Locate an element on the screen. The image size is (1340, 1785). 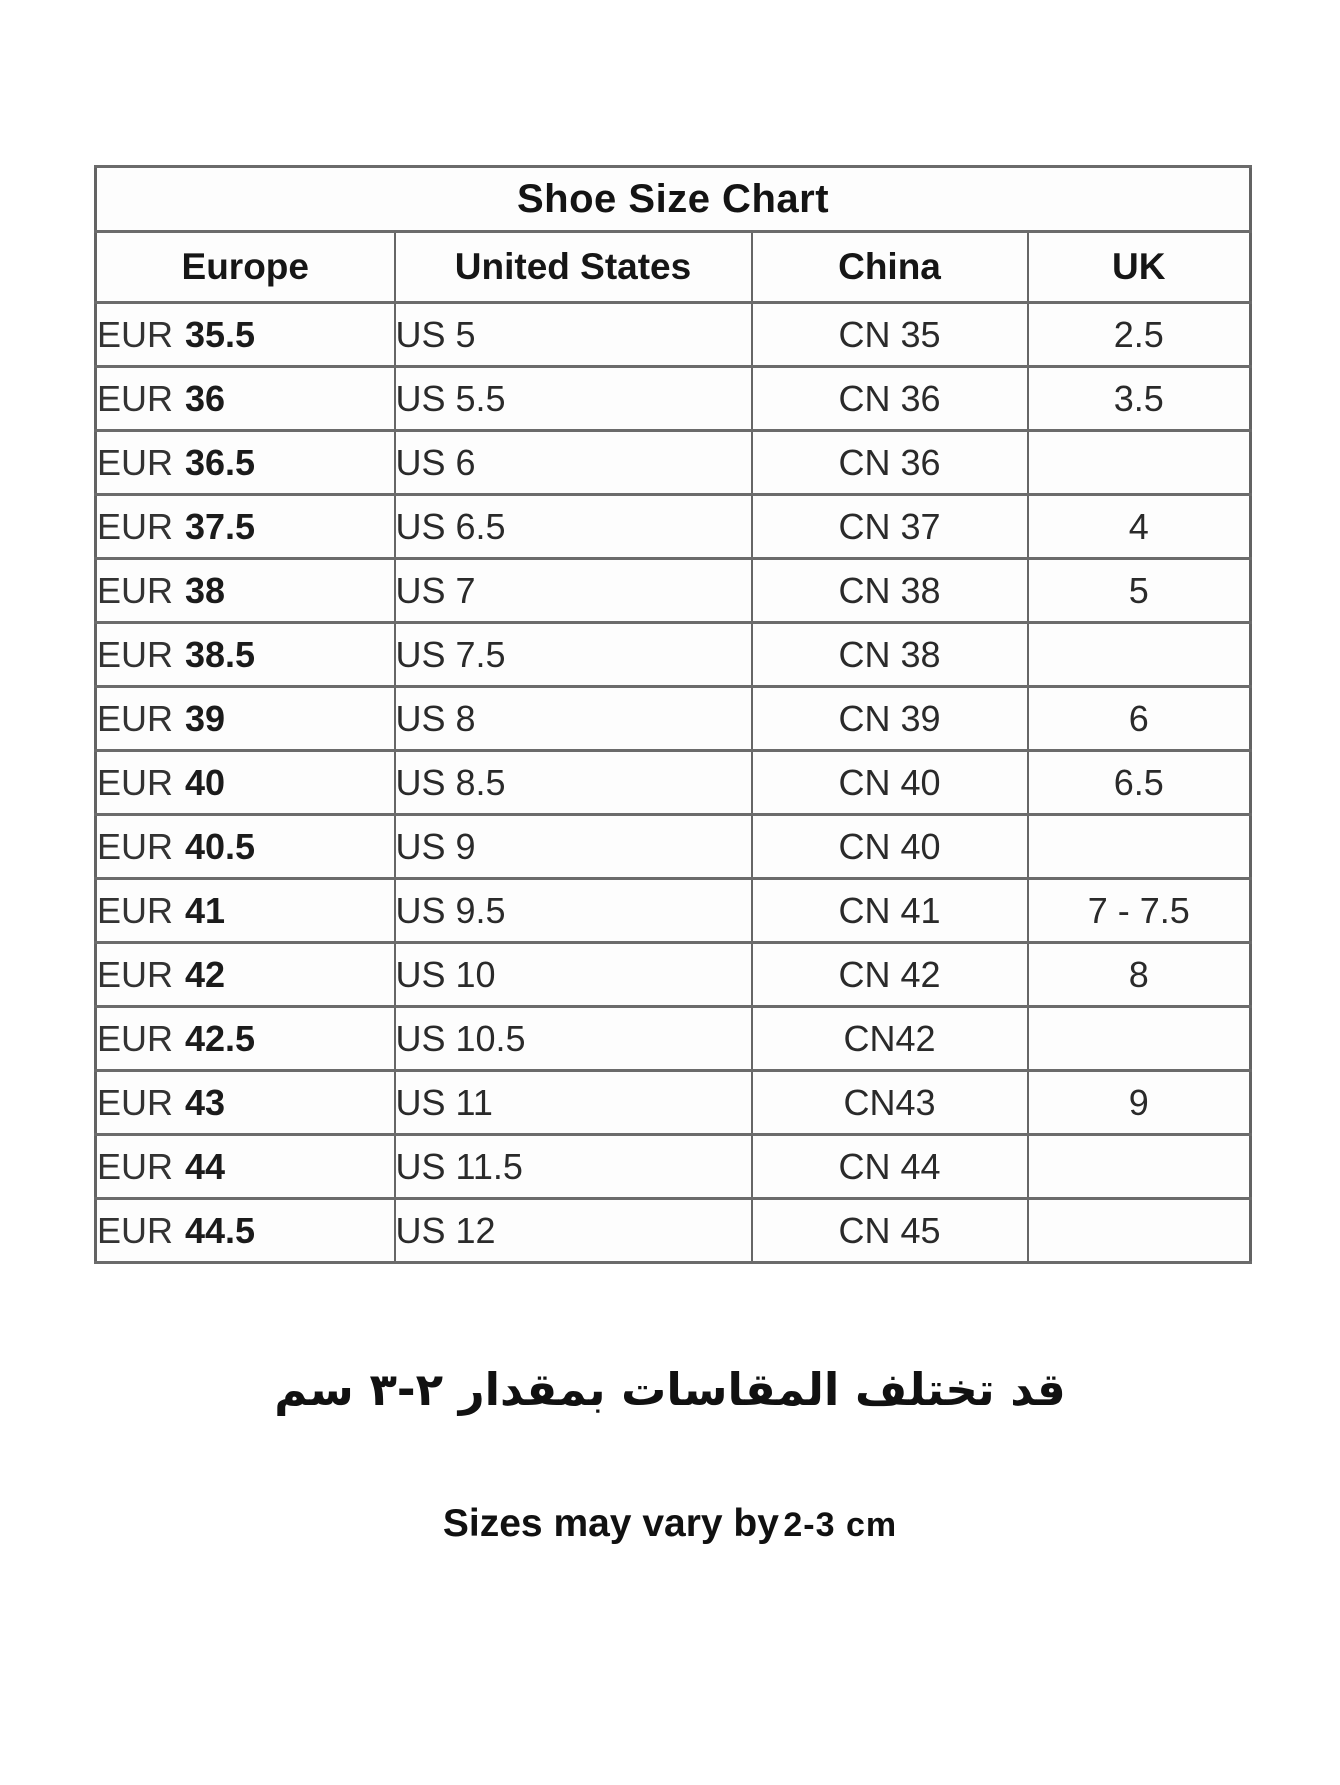
cell-us: US 6 is located at coordinates (573, 462).